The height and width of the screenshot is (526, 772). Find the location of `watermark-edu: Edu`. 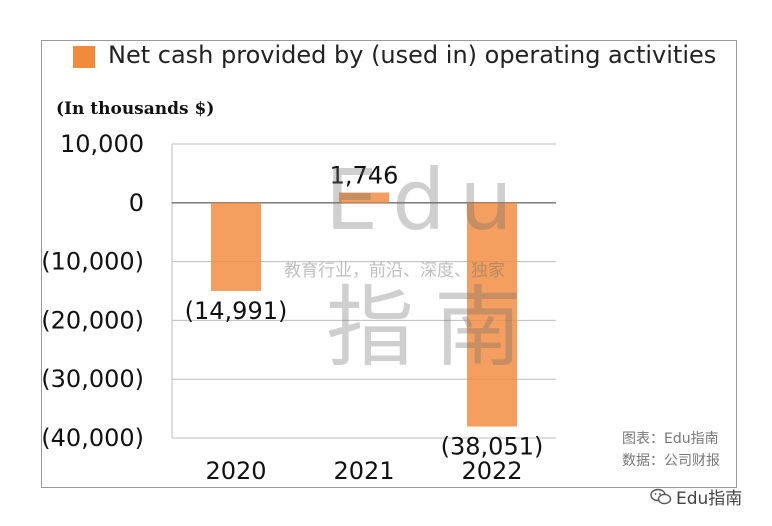

watermark-edu: Edu is located at coordinates (426, 200).